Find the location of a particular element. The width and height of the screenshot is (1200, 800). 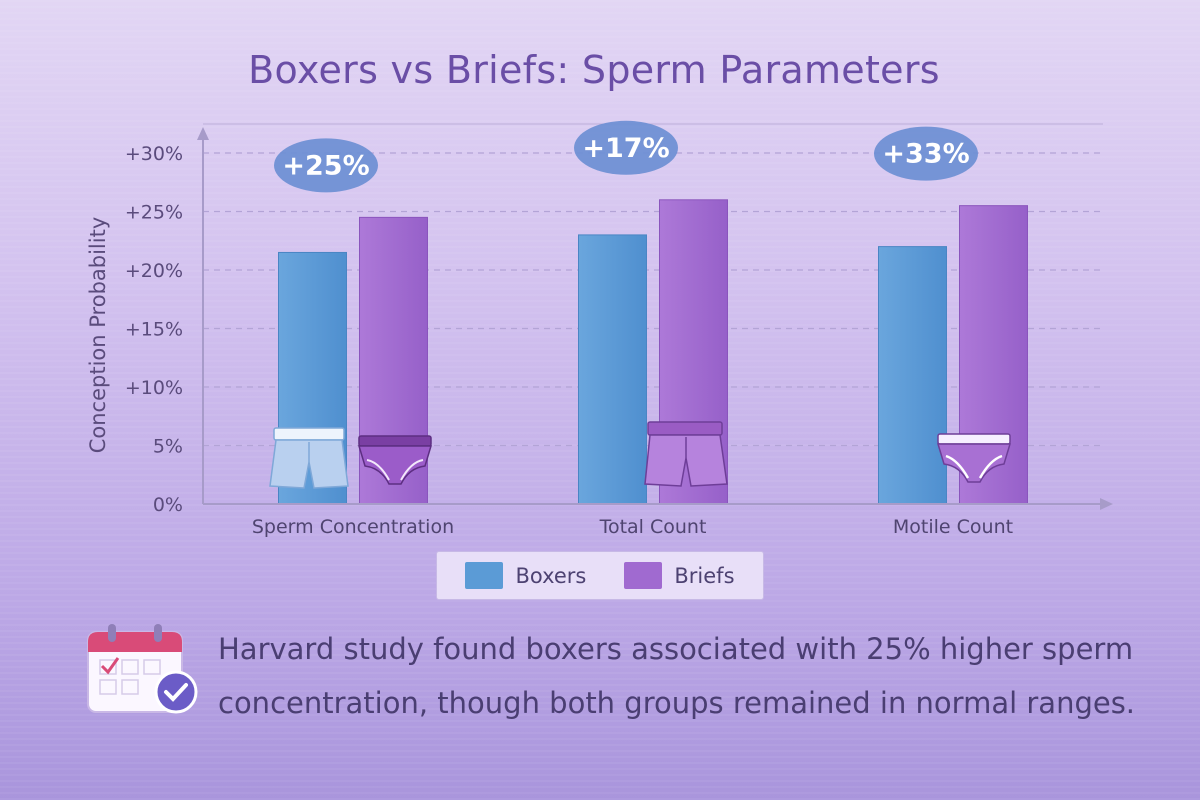

y-axis-label: Conception Probability is located at coordinates (98, 335).